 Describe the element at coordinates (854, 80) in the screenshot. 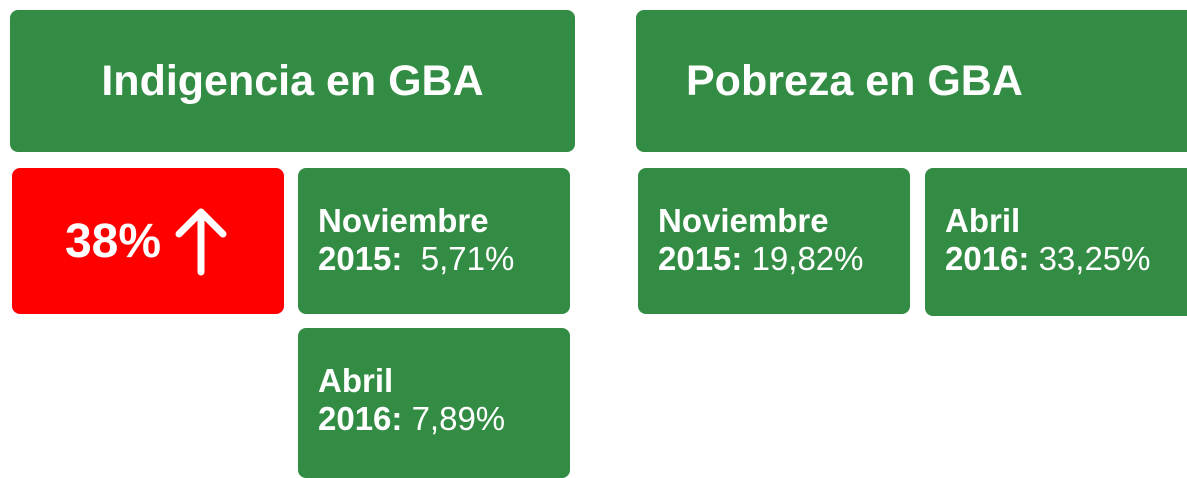

I see `title: Pobreza en GBA` at that location.